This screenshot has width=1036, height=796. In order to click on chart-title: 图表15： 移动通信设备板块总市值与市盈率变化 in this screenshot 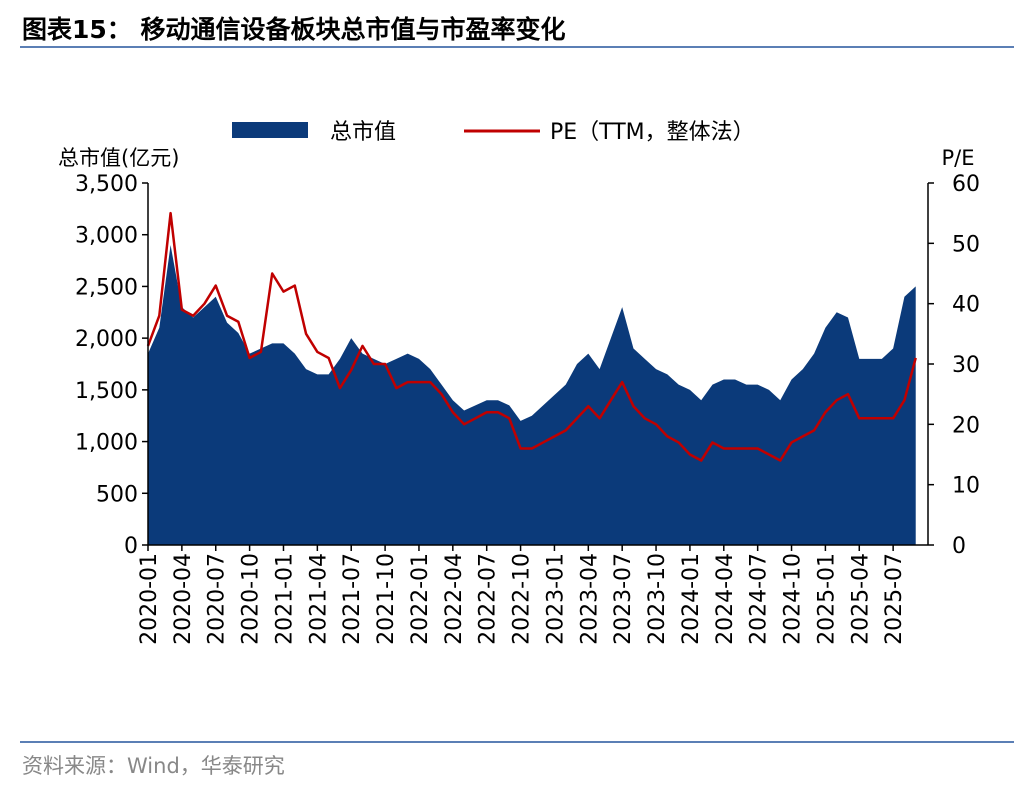, I will do `click(294, 29)`.